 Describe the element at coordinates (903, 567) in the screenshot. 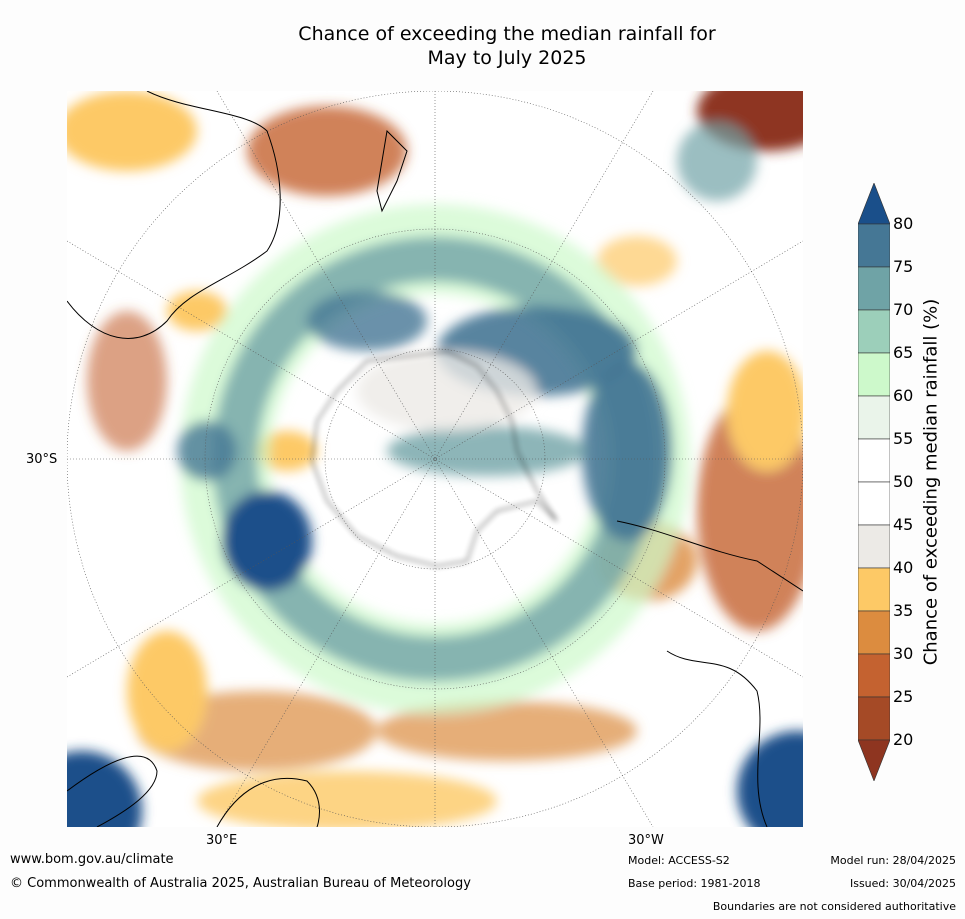

I see `colorbar-tick-label: 40` at that location.